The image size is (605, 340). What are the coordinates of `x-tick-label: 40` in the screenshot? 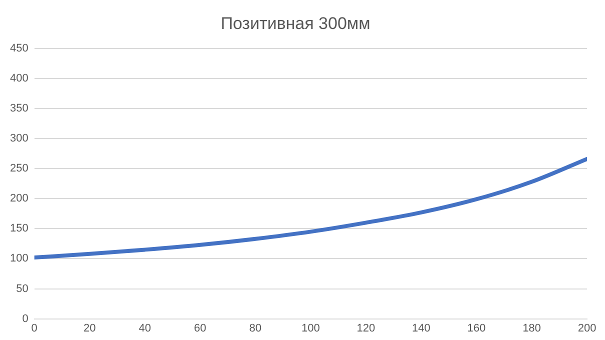 It's located at (145, 328).